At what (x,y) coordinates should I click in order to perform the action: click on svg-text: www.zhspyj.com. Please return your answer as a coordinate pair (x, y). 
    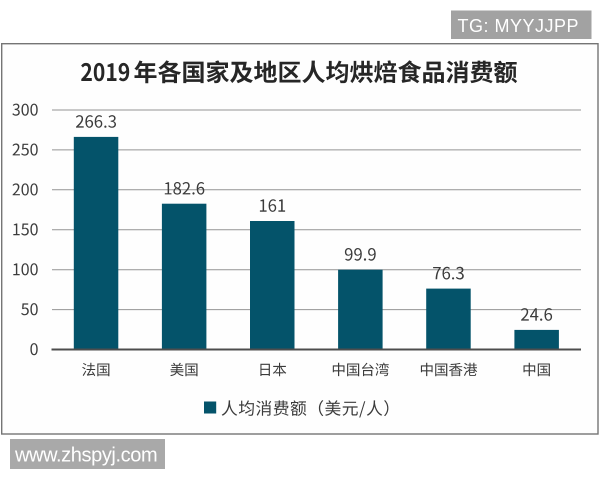
    Looking at the image, I should click on (85, 456).